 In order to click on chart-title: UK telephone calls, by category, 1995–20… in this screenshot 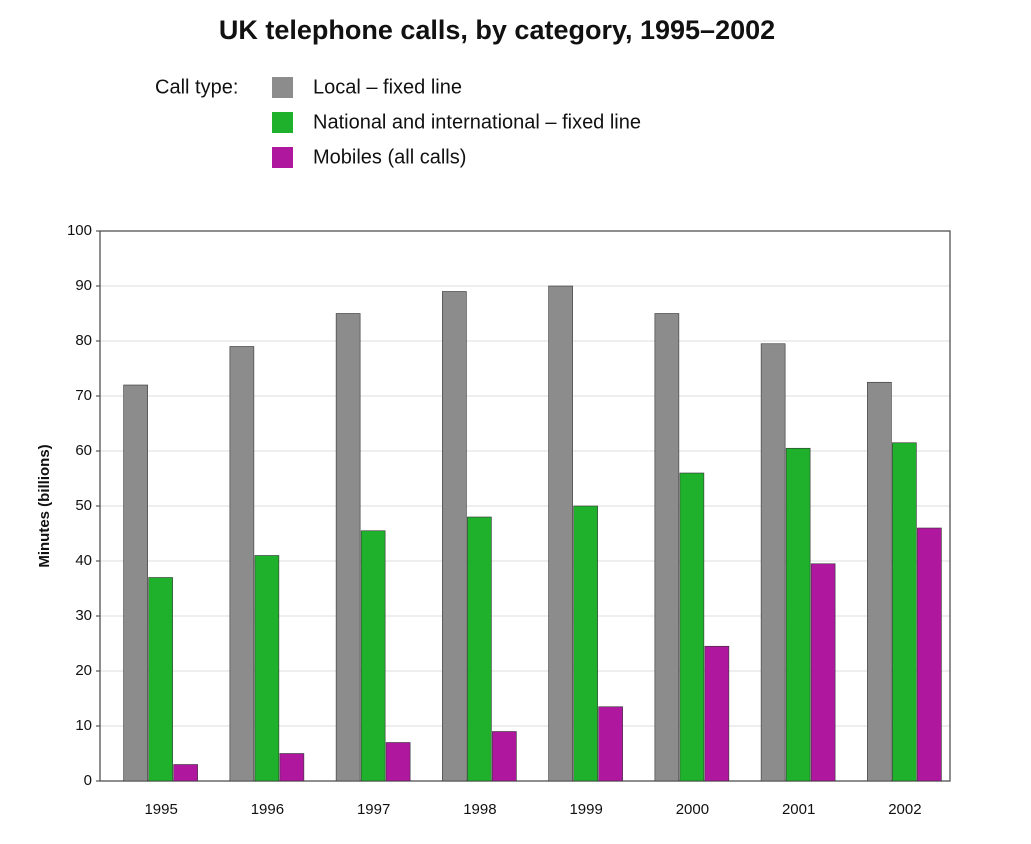, I will do `click(497, 30)`.